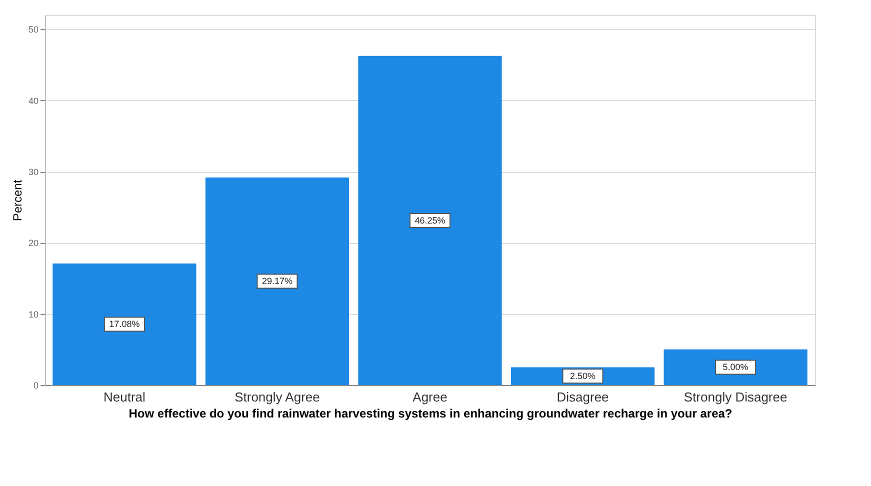 The width and height of the screenshot is (871, 486). Describe the element at coordinates (33, 243) in the screenshot. I see `y-tick-label: 20` at that location.